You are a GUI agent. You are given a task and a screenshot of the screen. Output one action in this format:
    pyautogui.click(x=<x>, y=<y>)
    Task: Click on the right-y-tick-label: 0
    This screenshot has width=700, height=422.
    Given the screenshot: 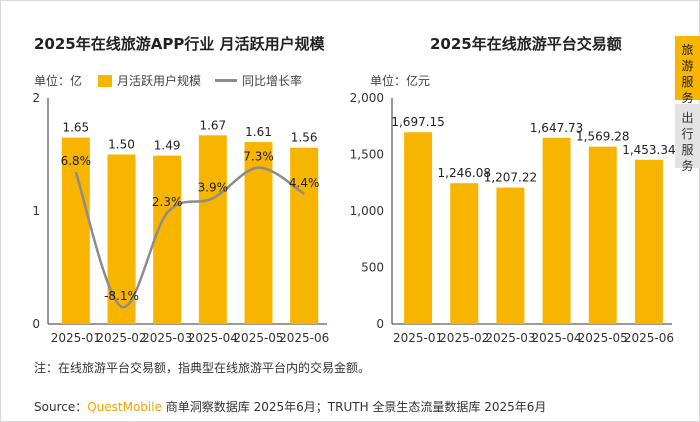 What is the action you would take?
    pyautogui.click(x=380, y=324)
    